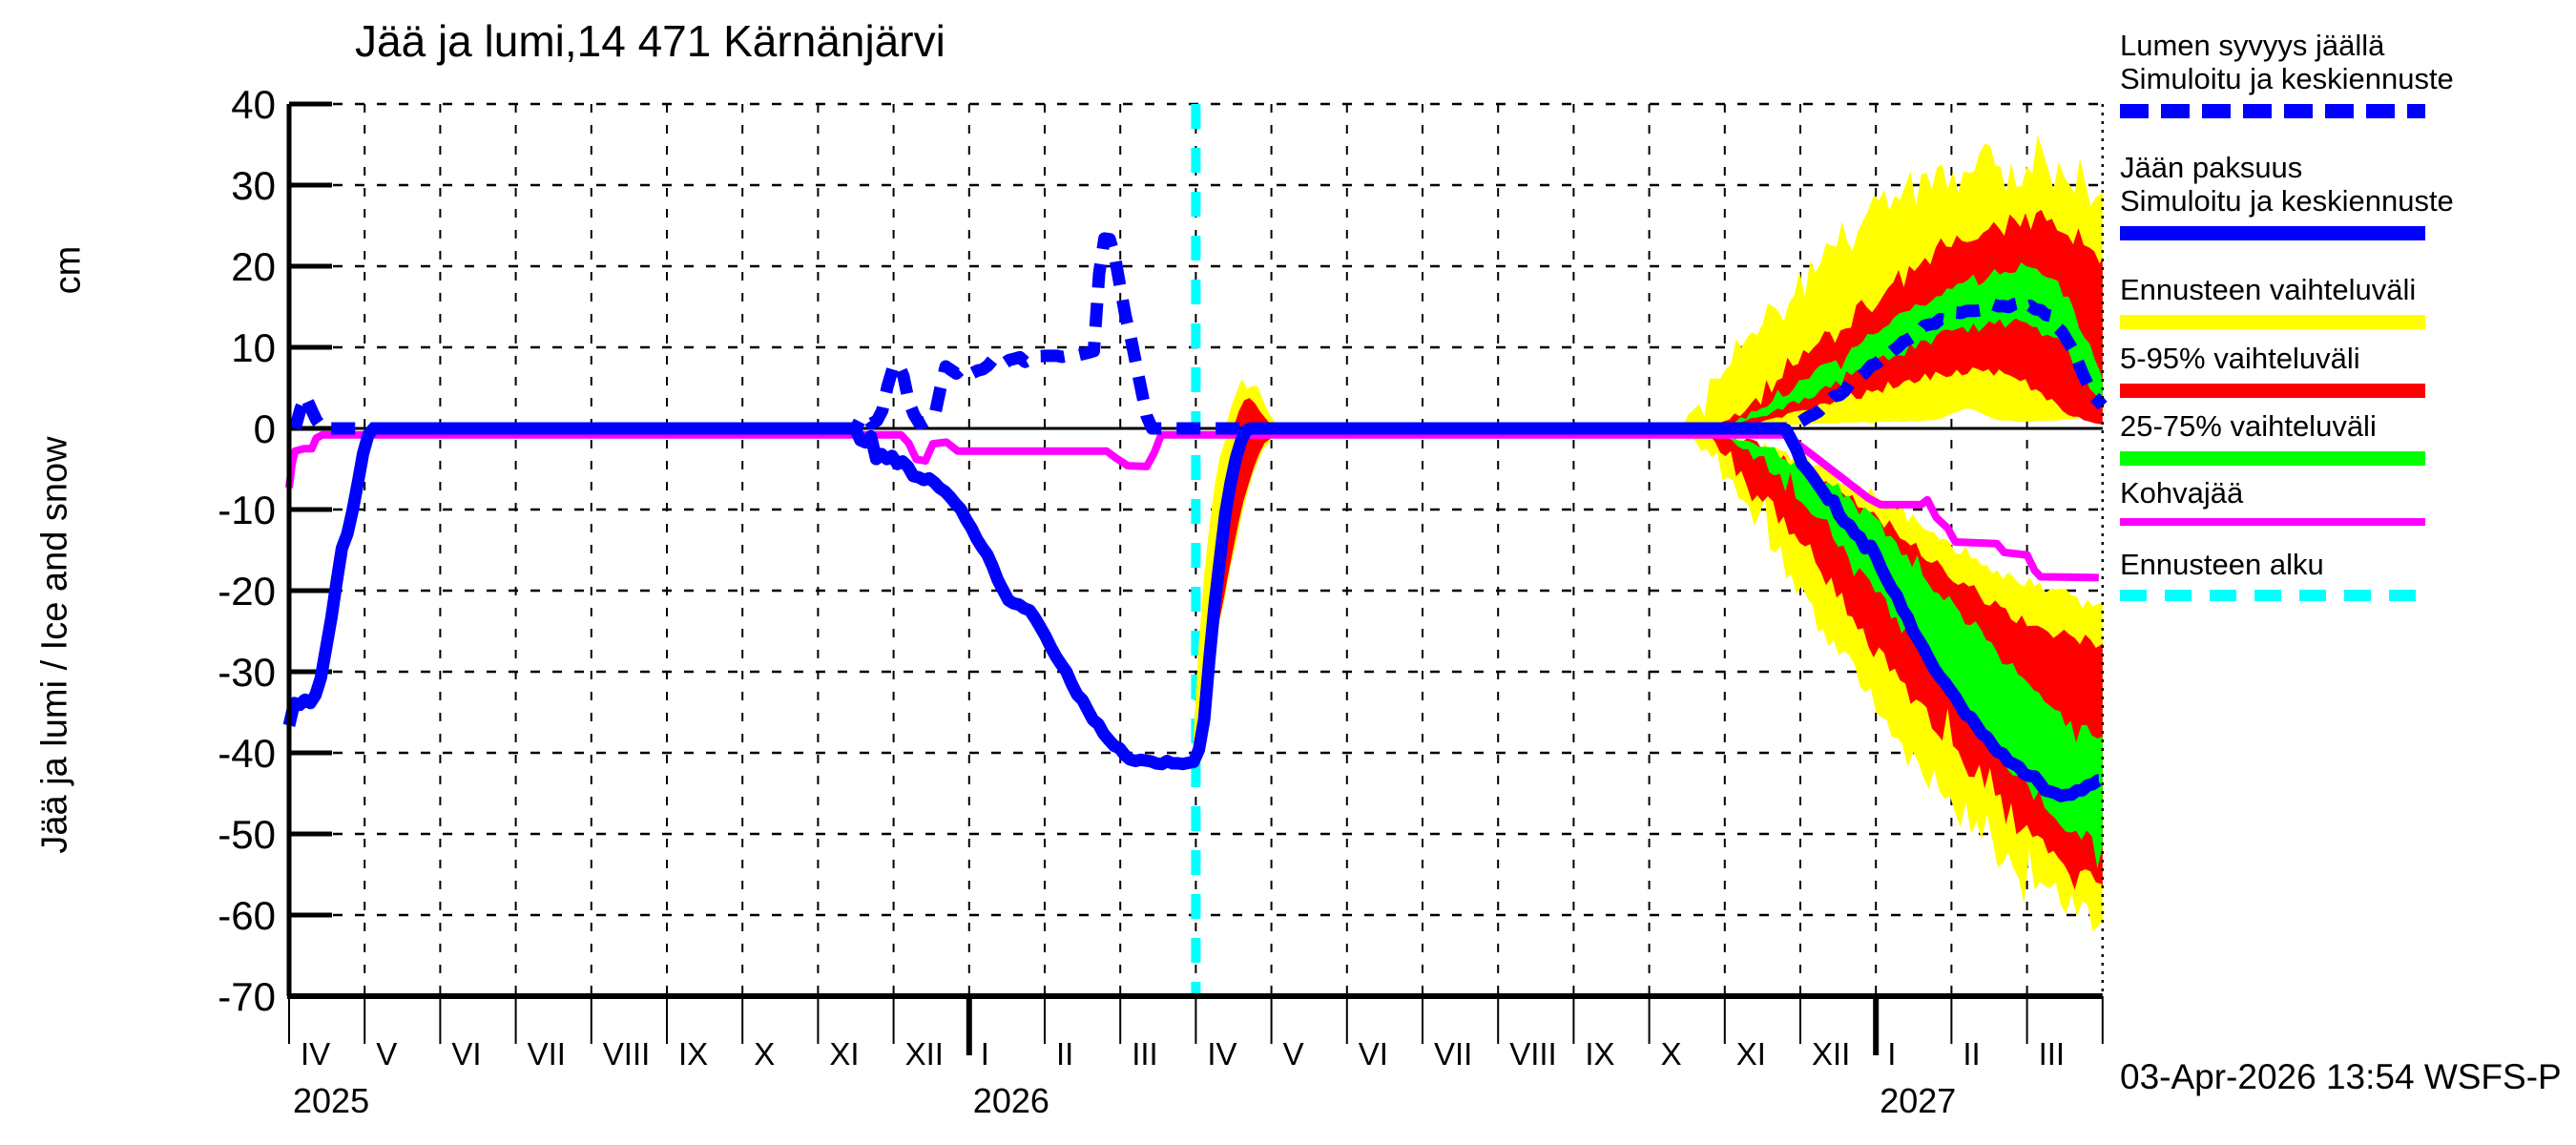 This screenshot has height=1145, width=2576. What do you see at coordinates (650, 41) in the screenshot?
I see `chart-title: Jää ja lumi,14 471 Kärnänjärvi` at bounding box center [650, 41].